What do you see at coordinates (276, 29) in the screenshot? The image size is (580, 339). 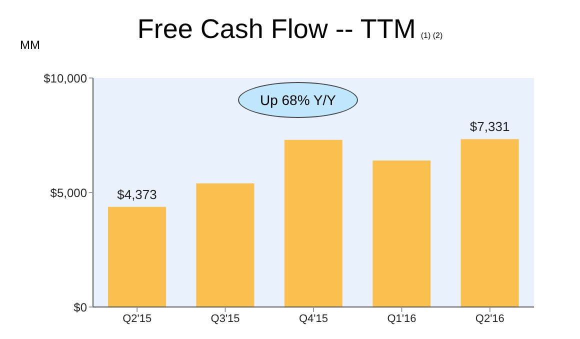 I see `chart-title: Free Cash Flow -- TTM` at bounding box center [276, 29].